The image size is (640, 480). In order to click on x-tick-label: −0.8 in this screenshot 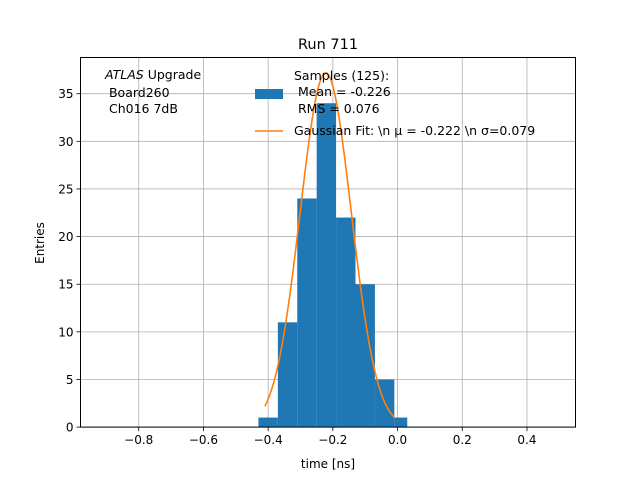, I will do `click(138, 440)`.